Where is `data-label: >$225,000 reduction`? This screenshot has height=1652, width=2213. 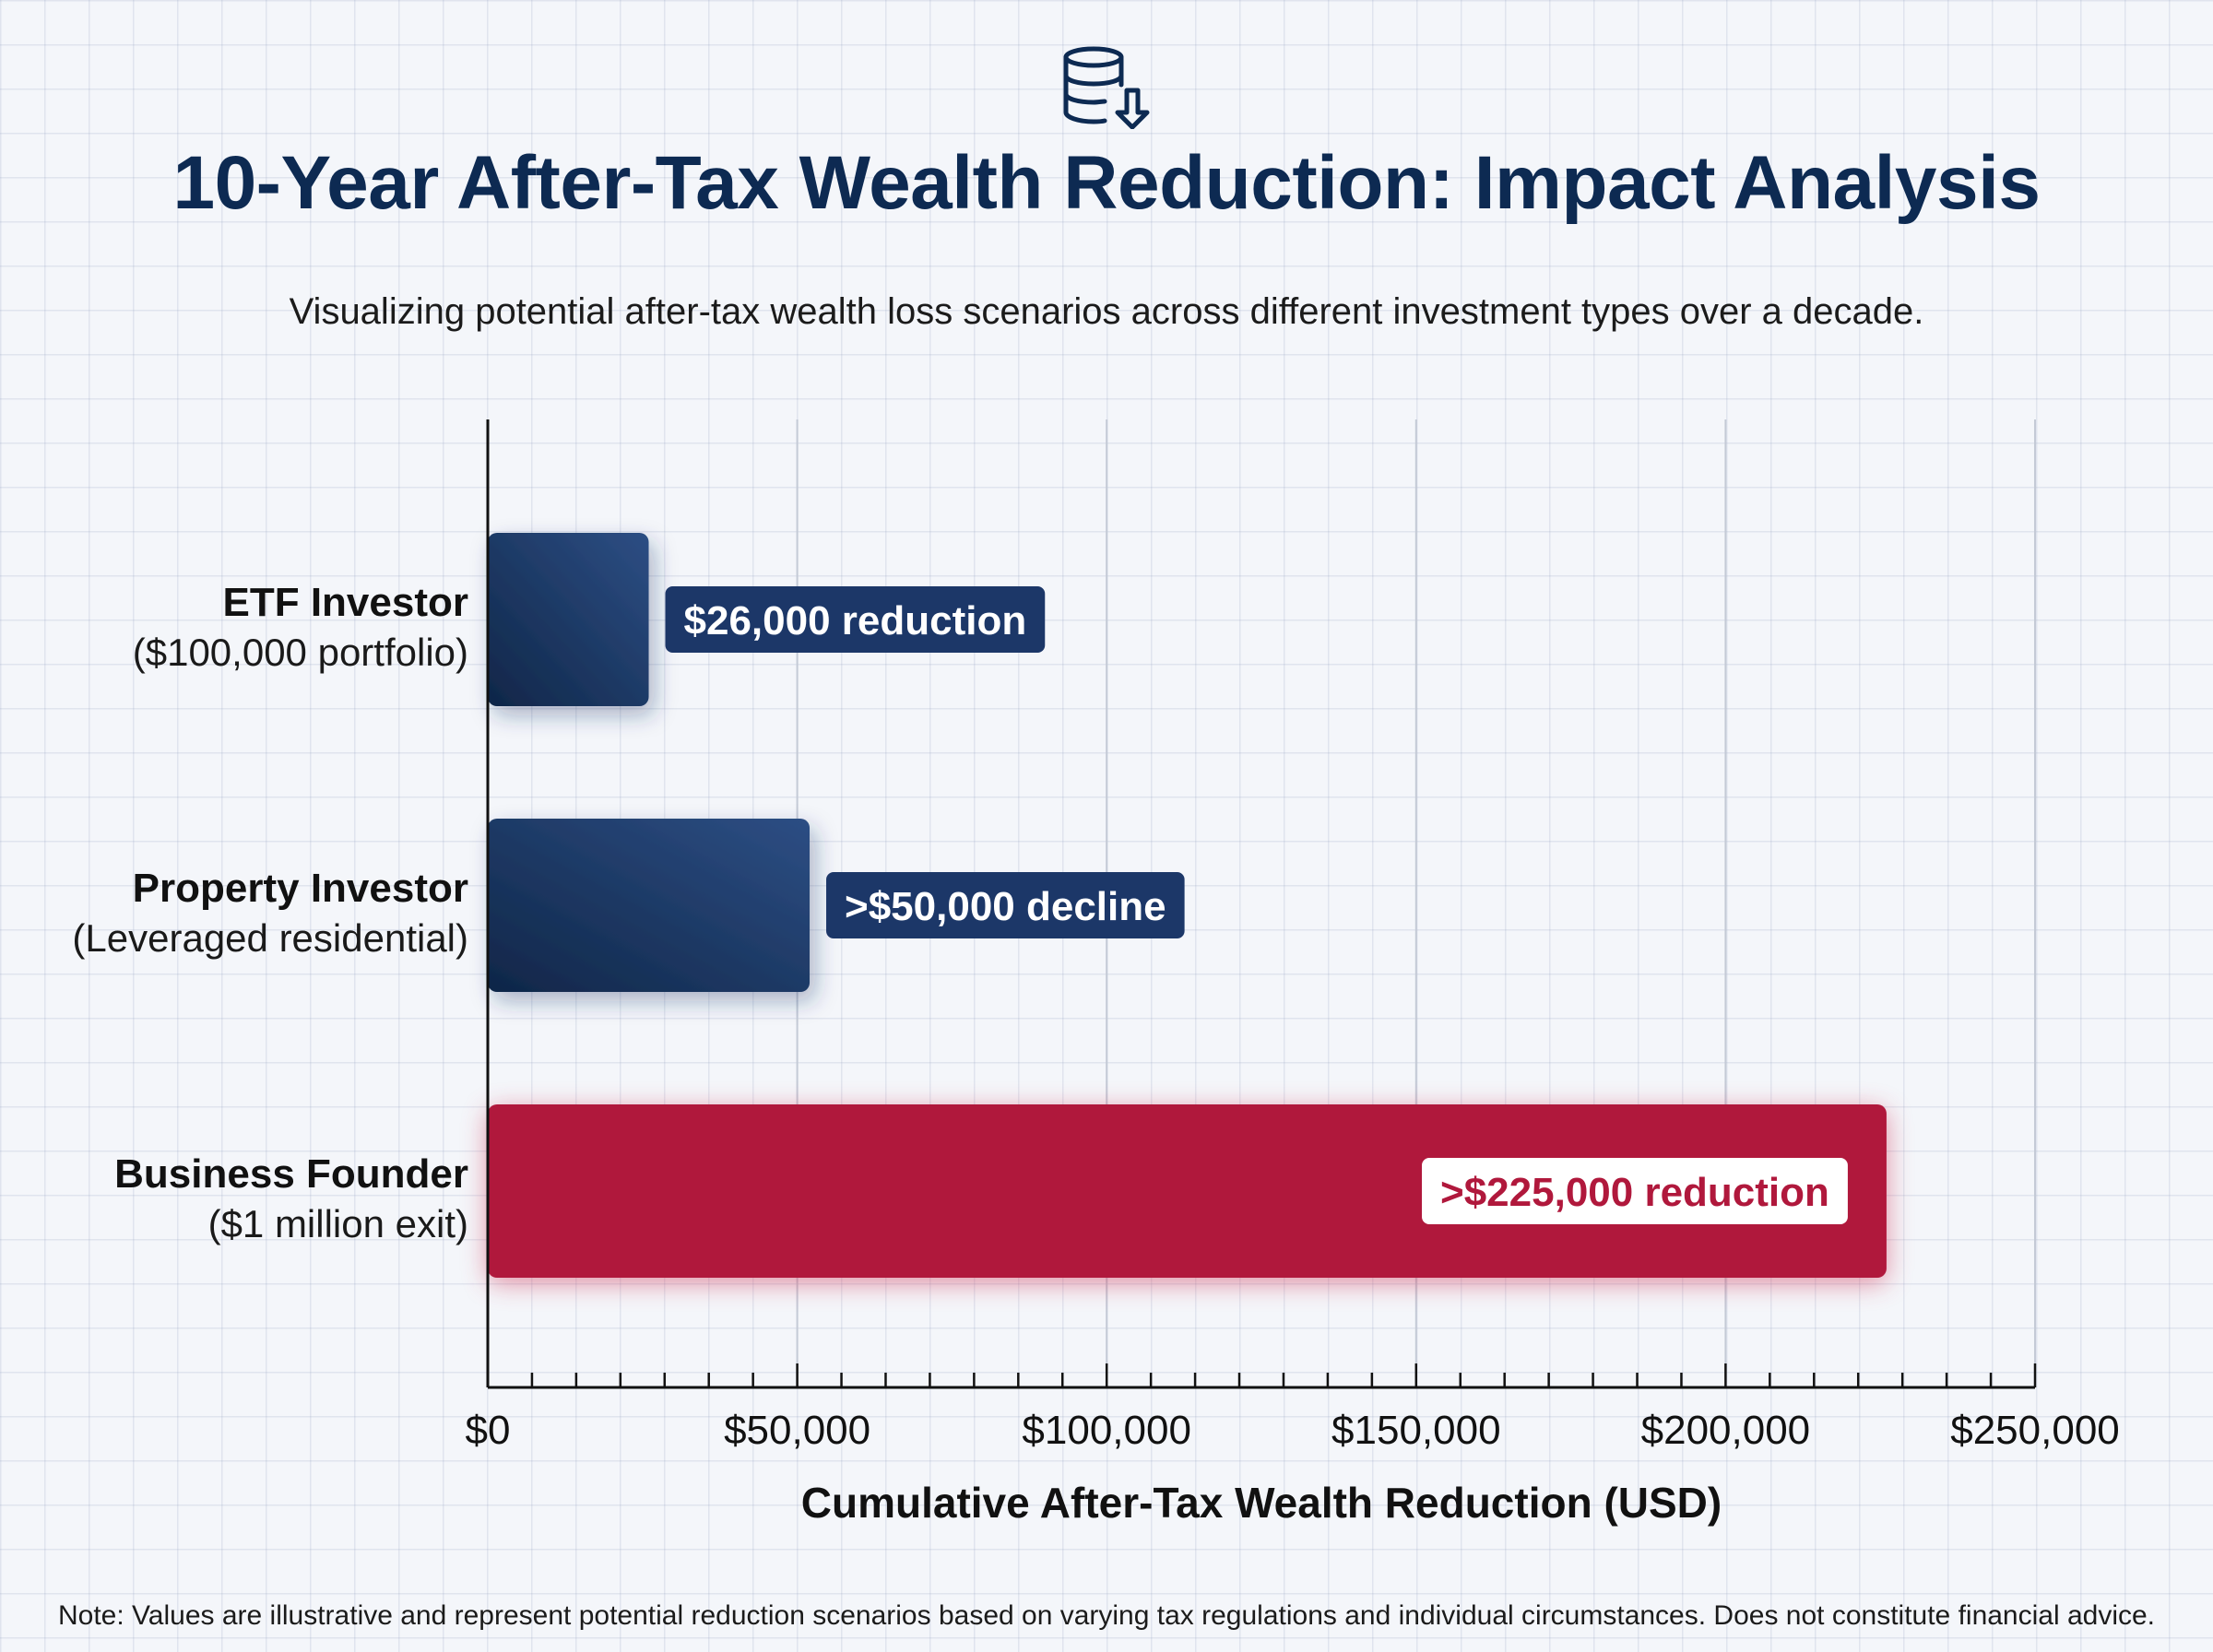
data-label: >$225,000 reduction is located at coordinates (1634, 1192).